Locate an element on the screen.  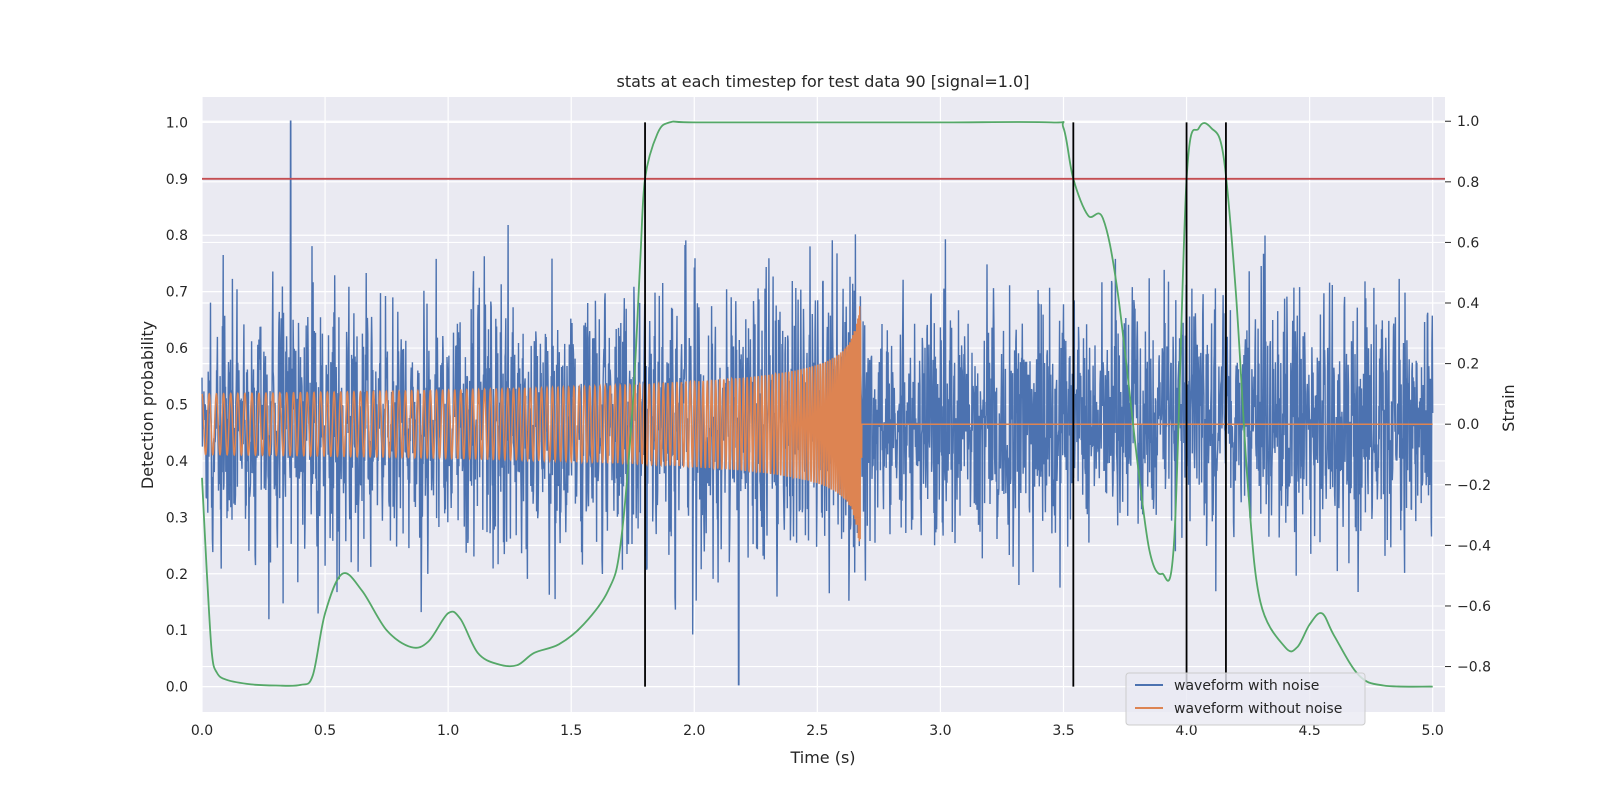
y-axis-ticks: 0.0 0.1 0.2 0.3 0.4 0.5 0.6 0.7 0.8 0.9 1.0 is located at coordinates (177, 405).